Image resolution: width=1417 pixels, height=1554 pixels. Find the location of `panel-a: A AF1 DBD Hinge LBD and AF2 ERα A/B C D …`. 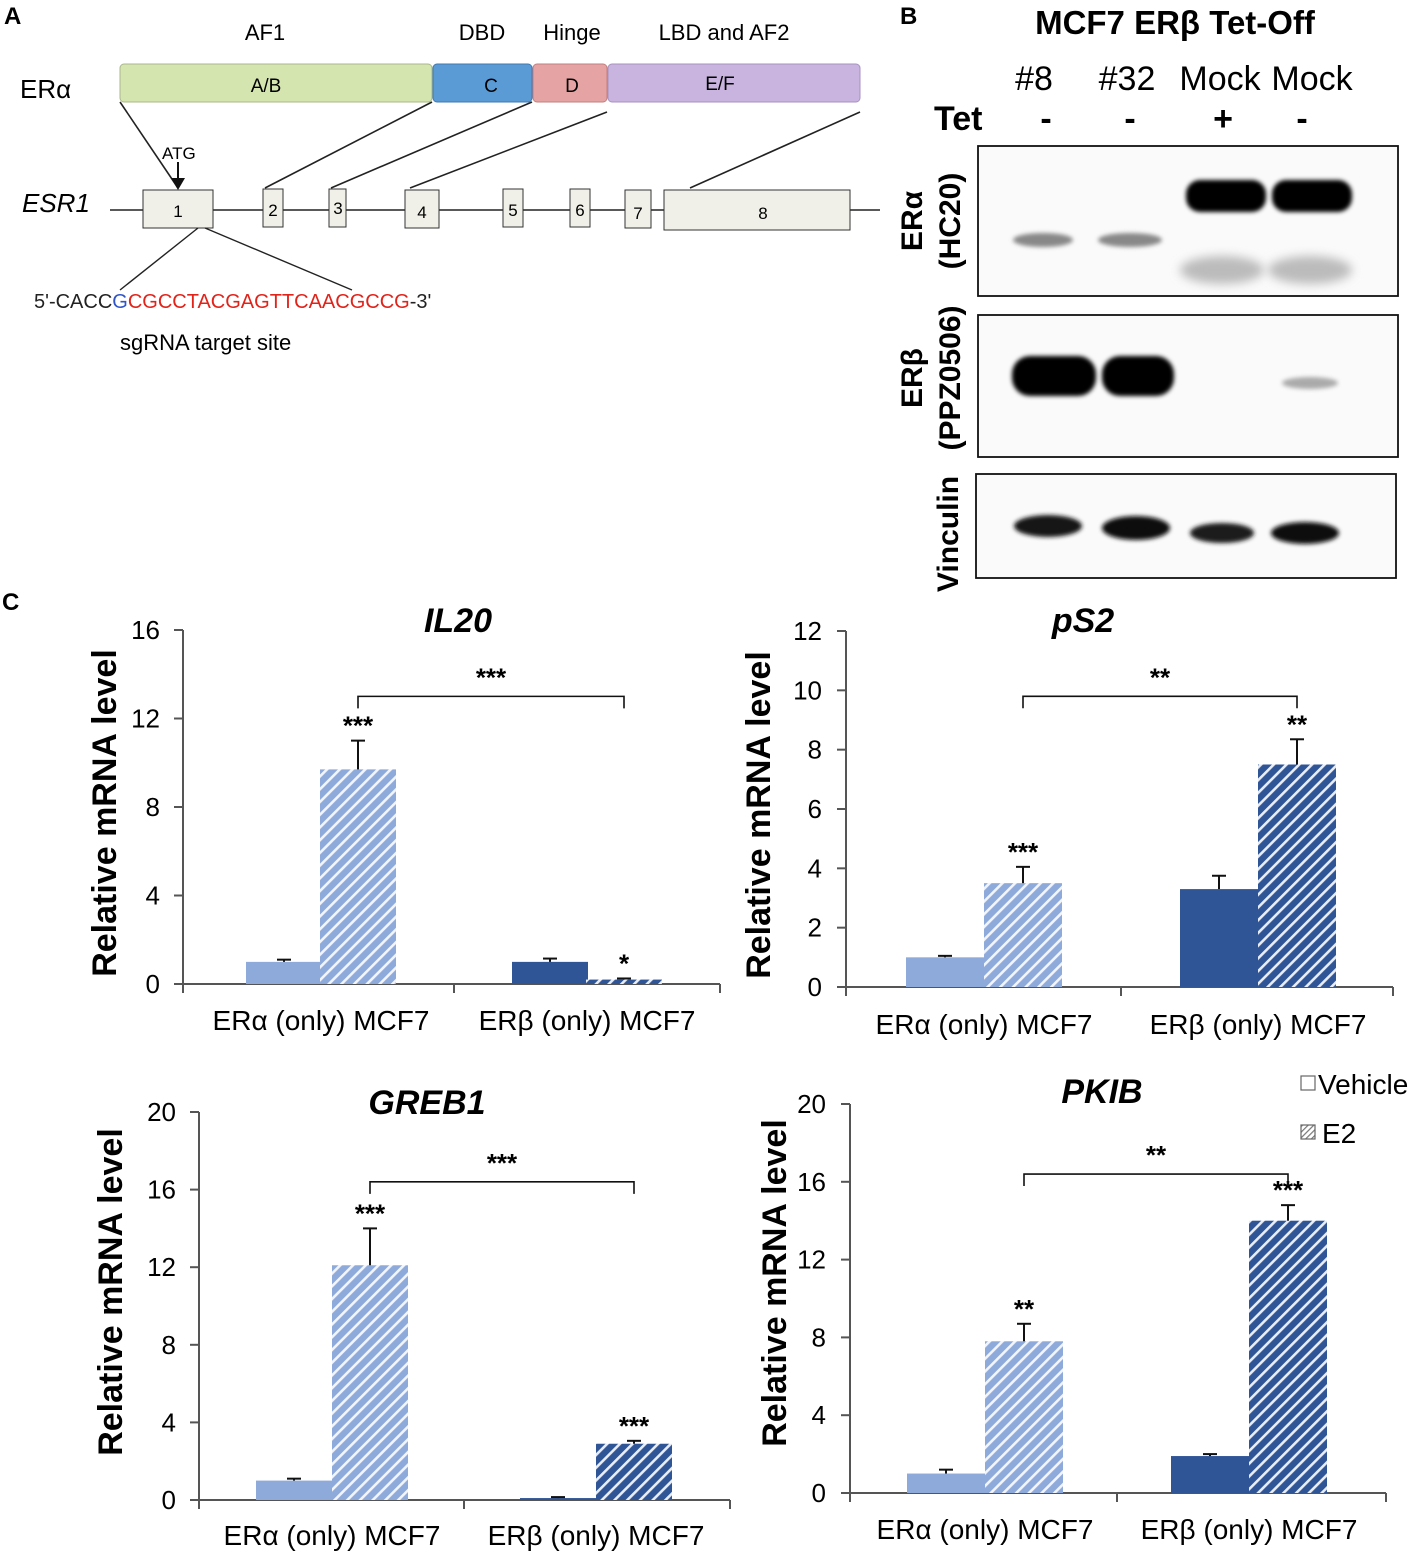

panel-a: A AF1 DBD Hinge LBD and AF2 ERα A/B C D … is located at coordinates (442, 179).